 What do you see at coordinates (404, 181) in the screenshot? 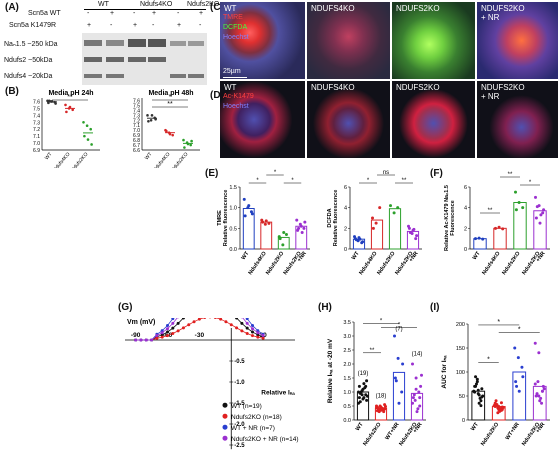
I see `sig-label: **` at bounding box center [404, 181].